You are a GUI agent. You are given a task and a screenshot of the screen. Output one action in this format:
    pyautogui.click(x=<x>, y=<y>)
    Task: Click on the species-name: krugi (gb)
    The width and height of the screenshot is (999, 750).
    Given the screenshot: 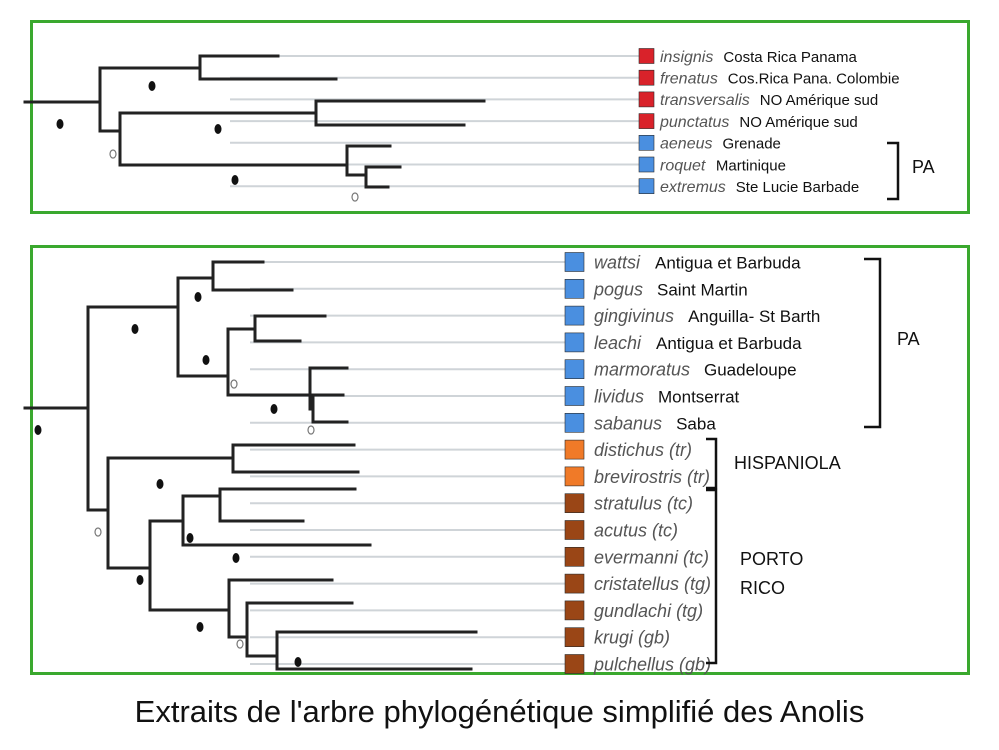 What is the action you would take?
    pyautogui.click(x=632, y=638)
    